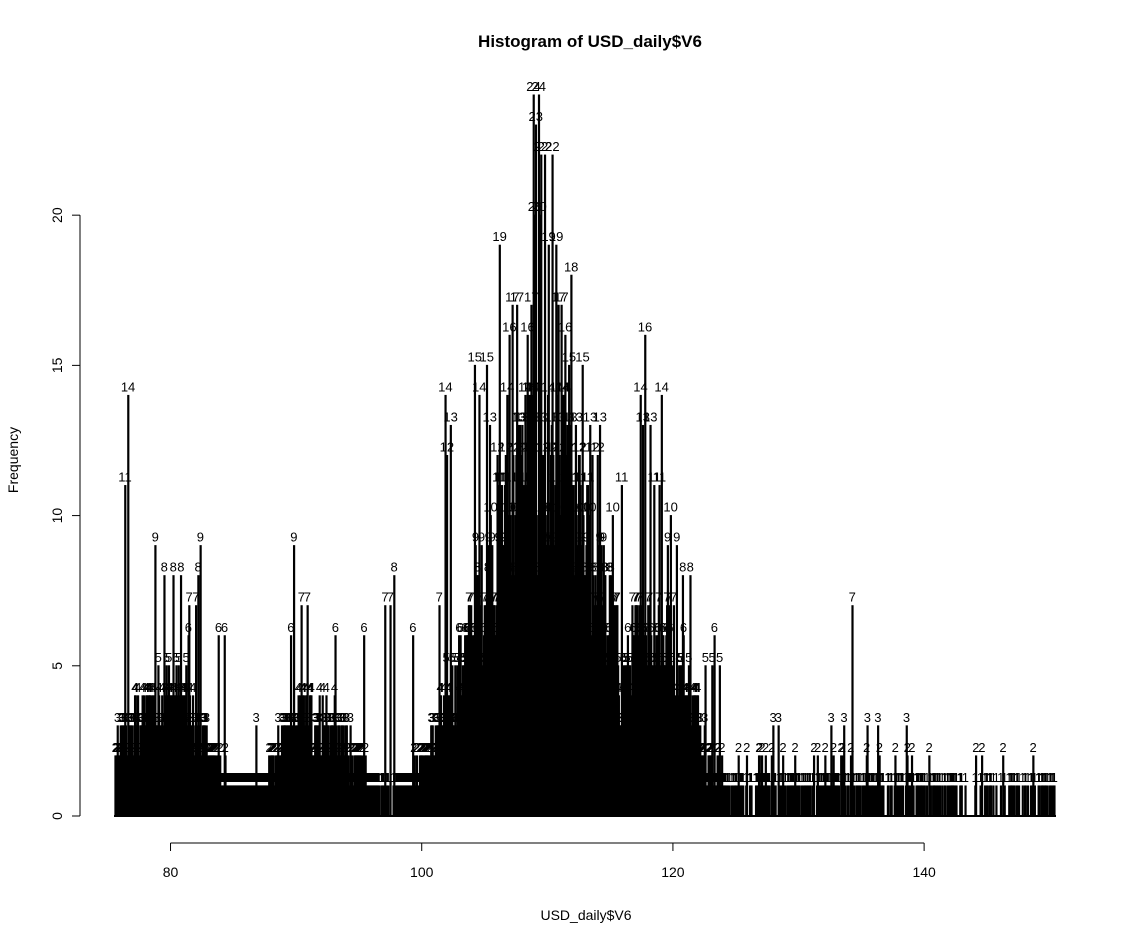  I want to click on bar-count-label: 17, so click(558, 296).